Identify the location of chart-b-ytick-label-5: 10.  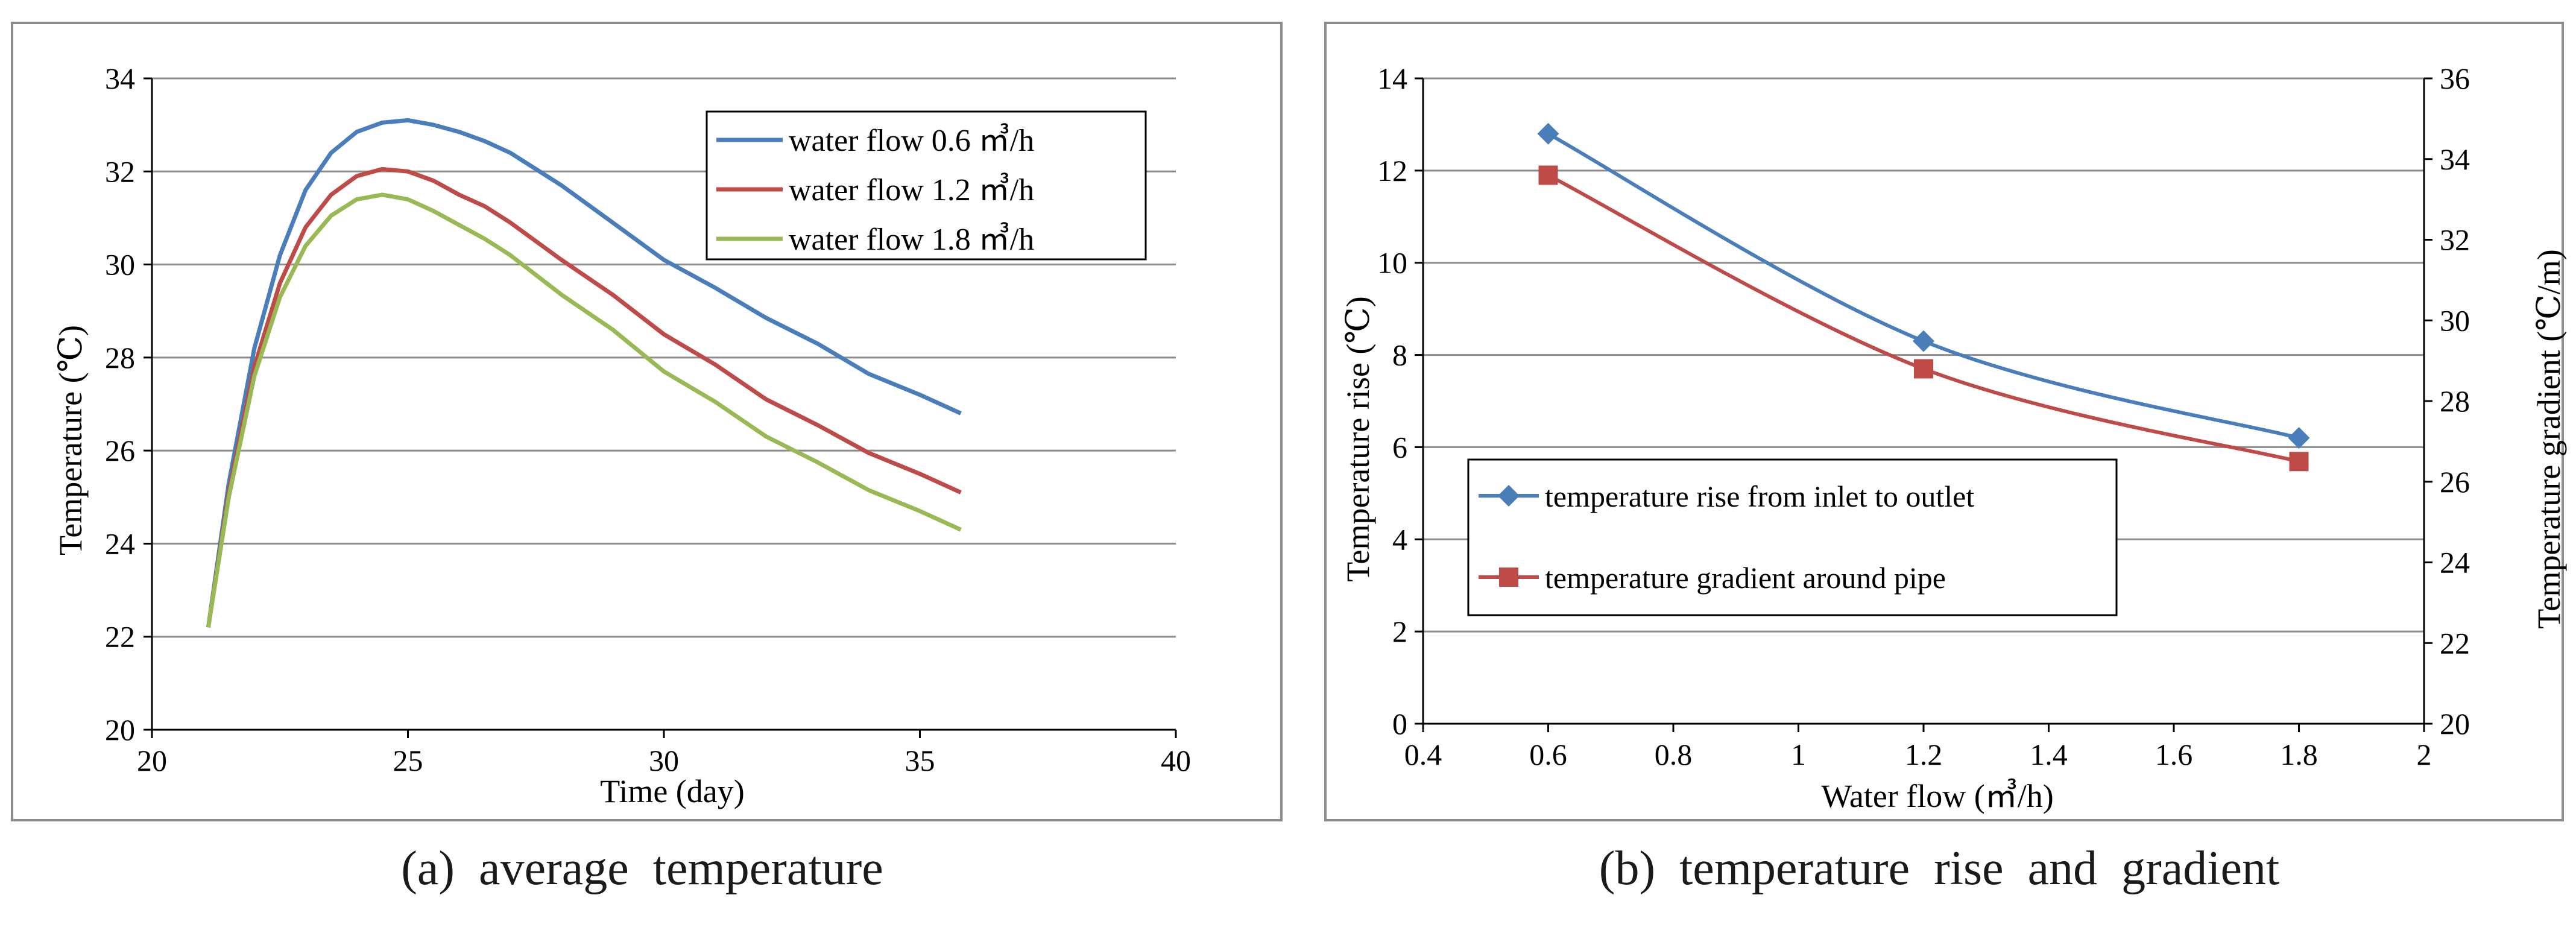
(1392, 263).